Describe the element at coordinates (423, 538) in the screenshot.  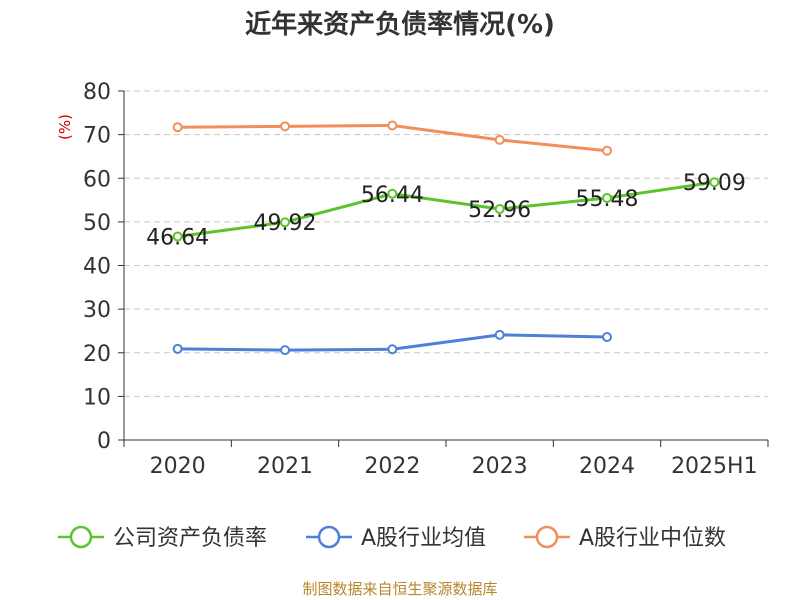
I see `legend-label: A股行业均值` at that location.